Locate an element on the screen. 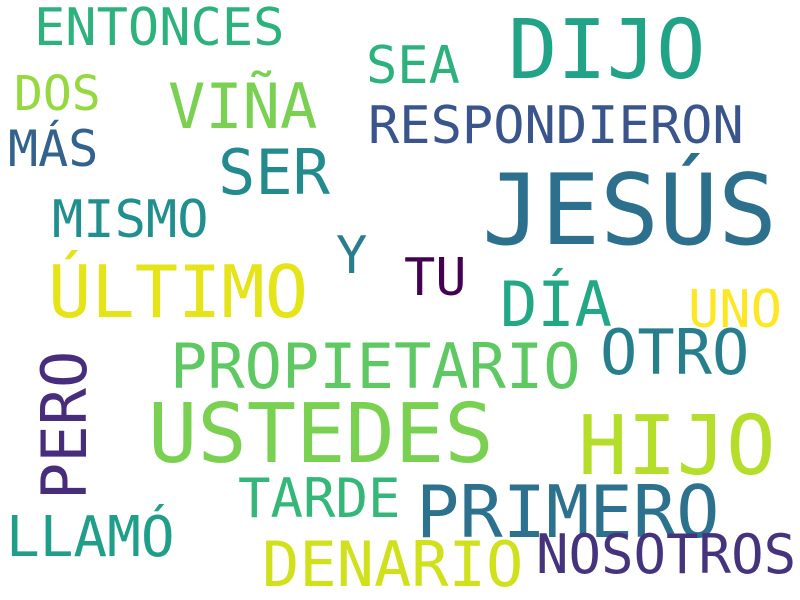 Image resolution: width=800 pixels, height=600 pixels. word-sea: SEA is located at coordinates (413, 66).